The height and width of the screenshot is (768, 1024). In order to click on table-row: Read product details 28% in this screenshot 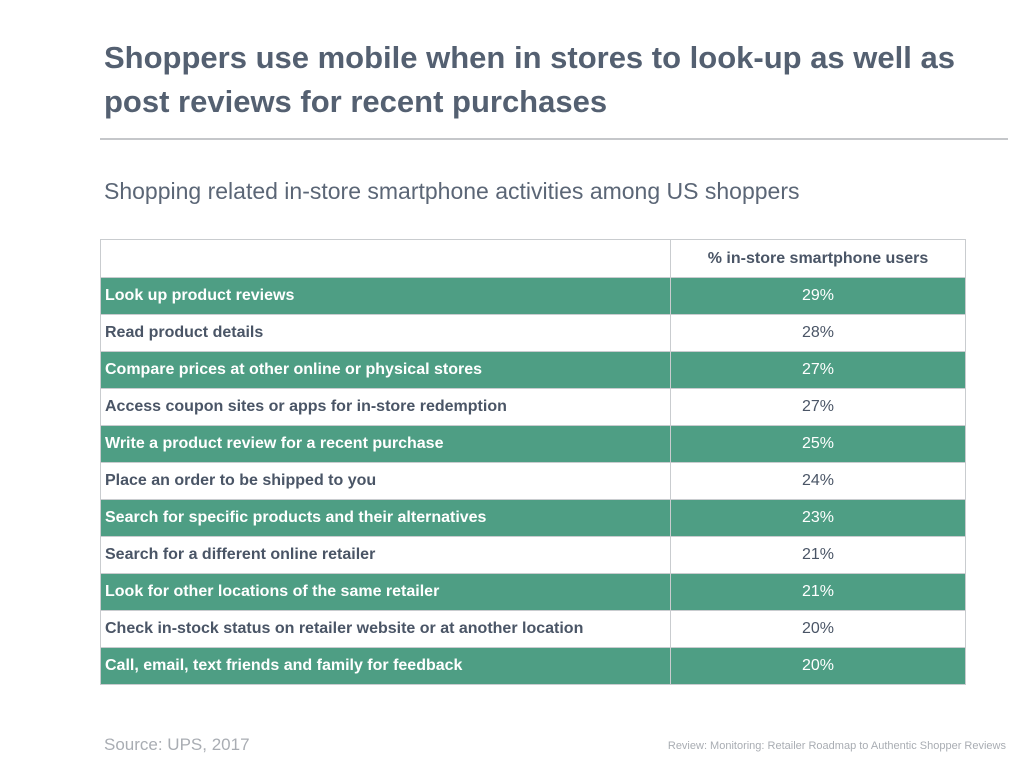, I will do `click(533, 333)`.